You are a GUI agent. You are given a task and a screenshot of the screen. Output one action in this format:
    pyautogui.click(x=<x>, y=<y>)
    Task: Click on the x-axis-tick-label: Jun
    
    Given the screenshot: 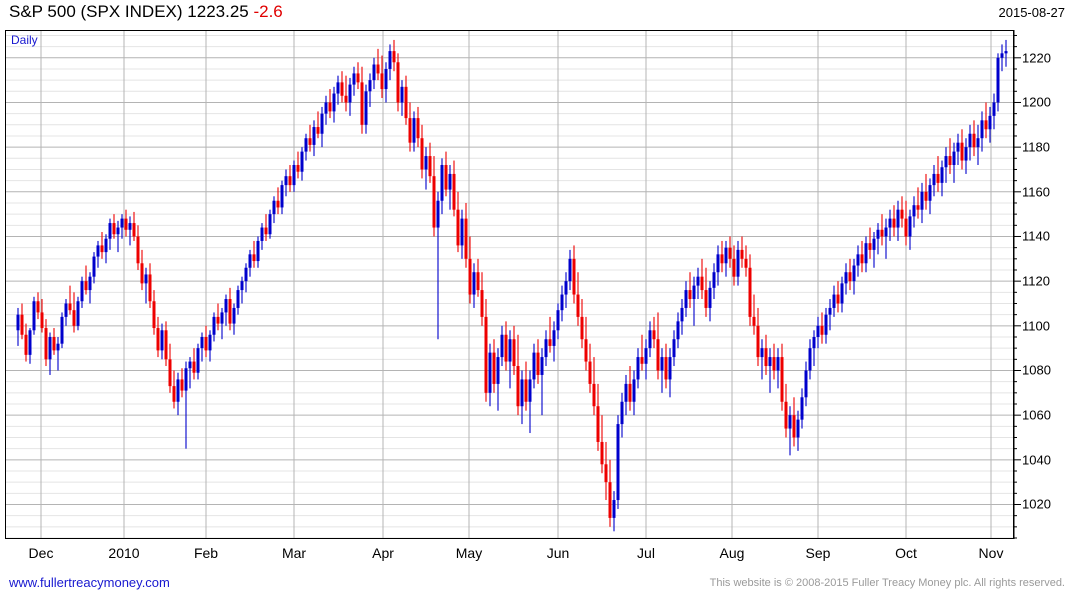 What is the action you would take?
    pyautogui.click(x=558, y=553)
    